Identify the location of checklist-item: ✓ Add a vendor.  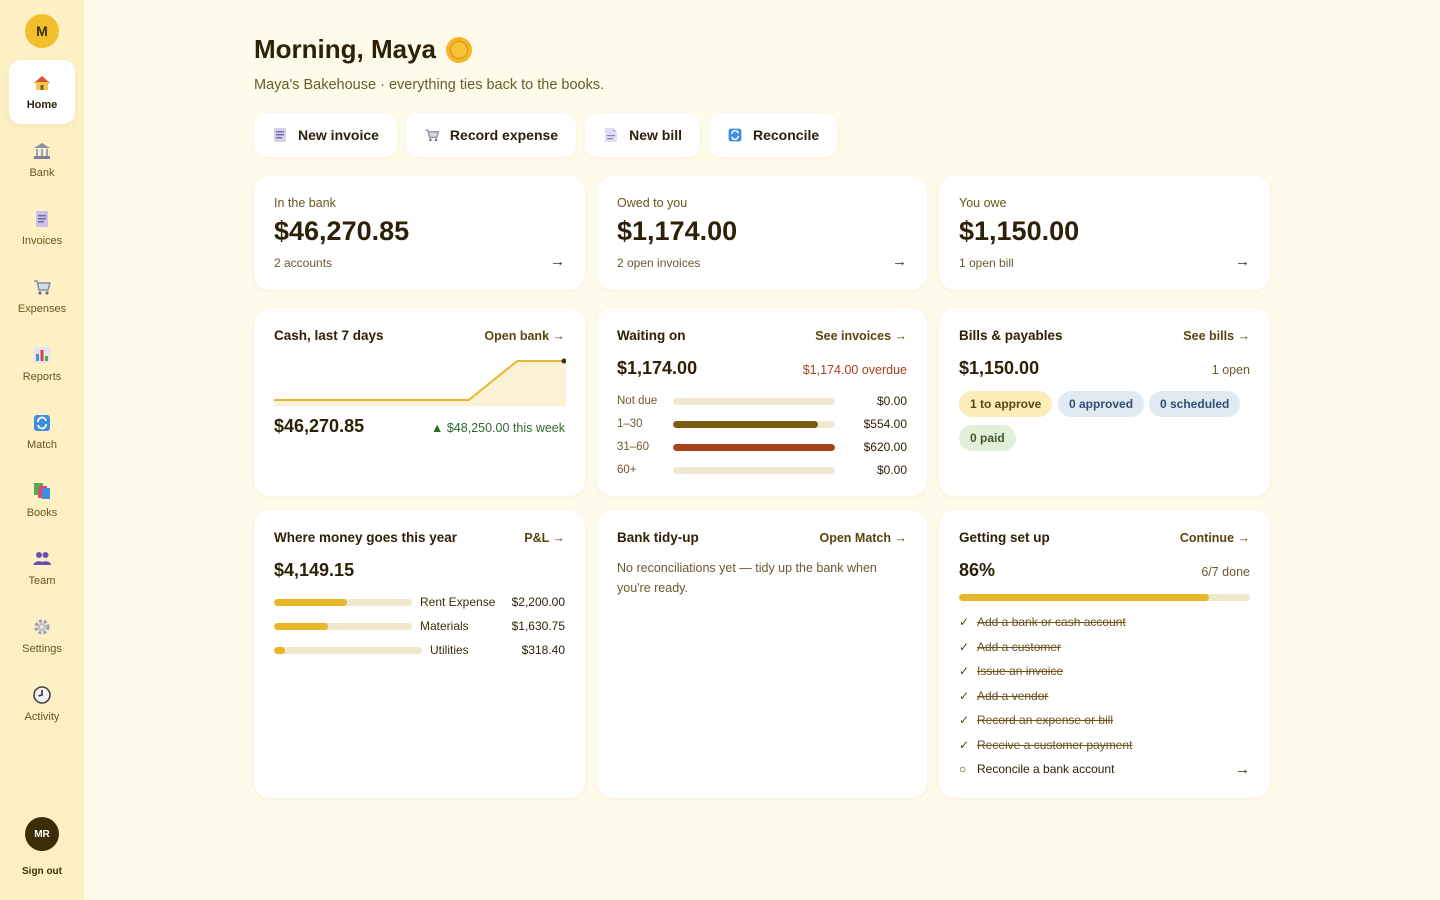
(1104, 696).